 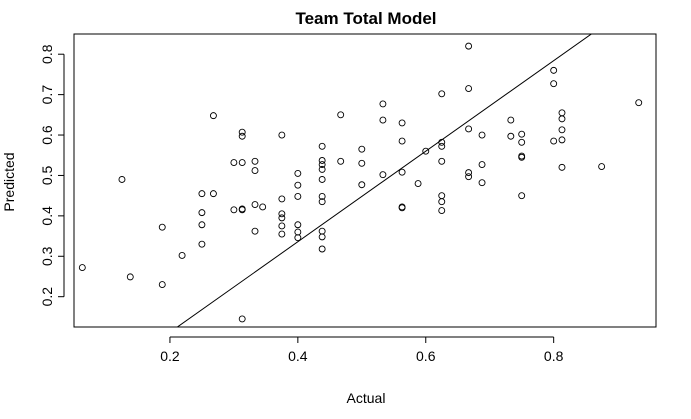 I want to click on y-tick-label: 0.7, so click(x=47, y=95).